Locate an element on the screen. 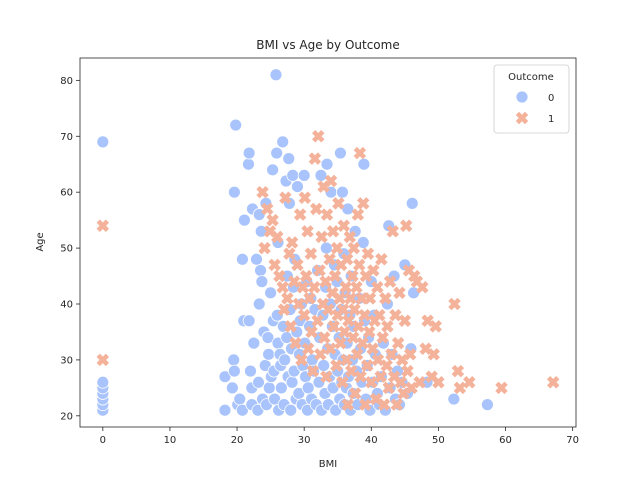 The image size is (640, 480). y-axis: 20 30 40 50 60 70 80 is located at coordinates (70, 249).